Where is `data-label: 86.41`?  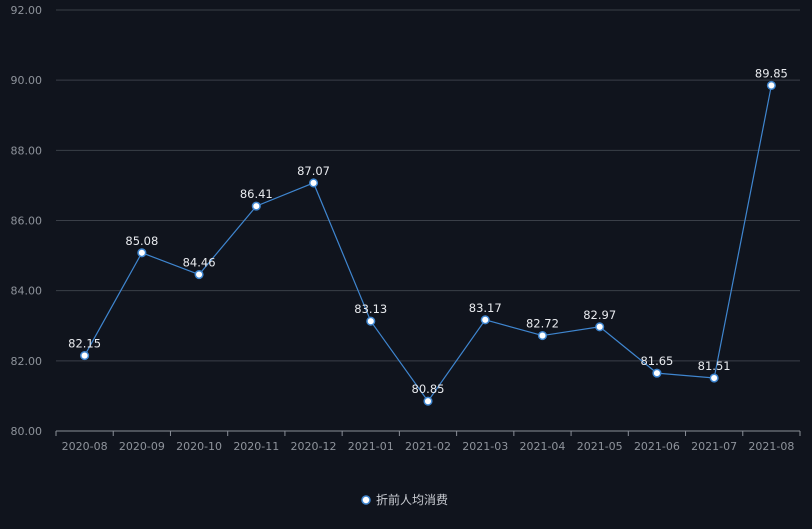
data-label: 86.41 is located at coordinates (256, 194).